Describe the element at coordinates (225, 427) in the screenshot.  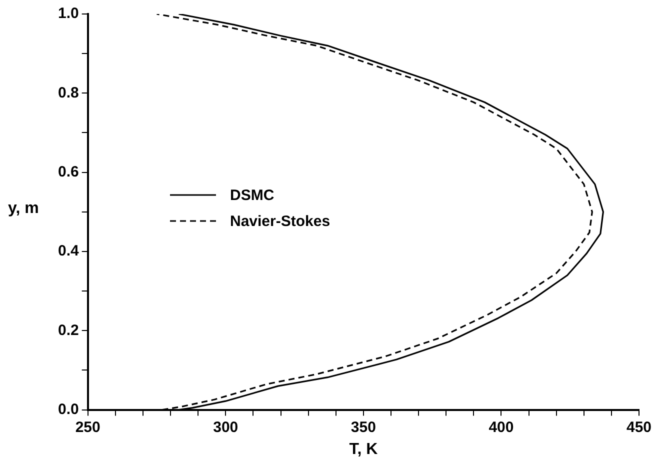
I see `x-tick-label: 300` at that location.